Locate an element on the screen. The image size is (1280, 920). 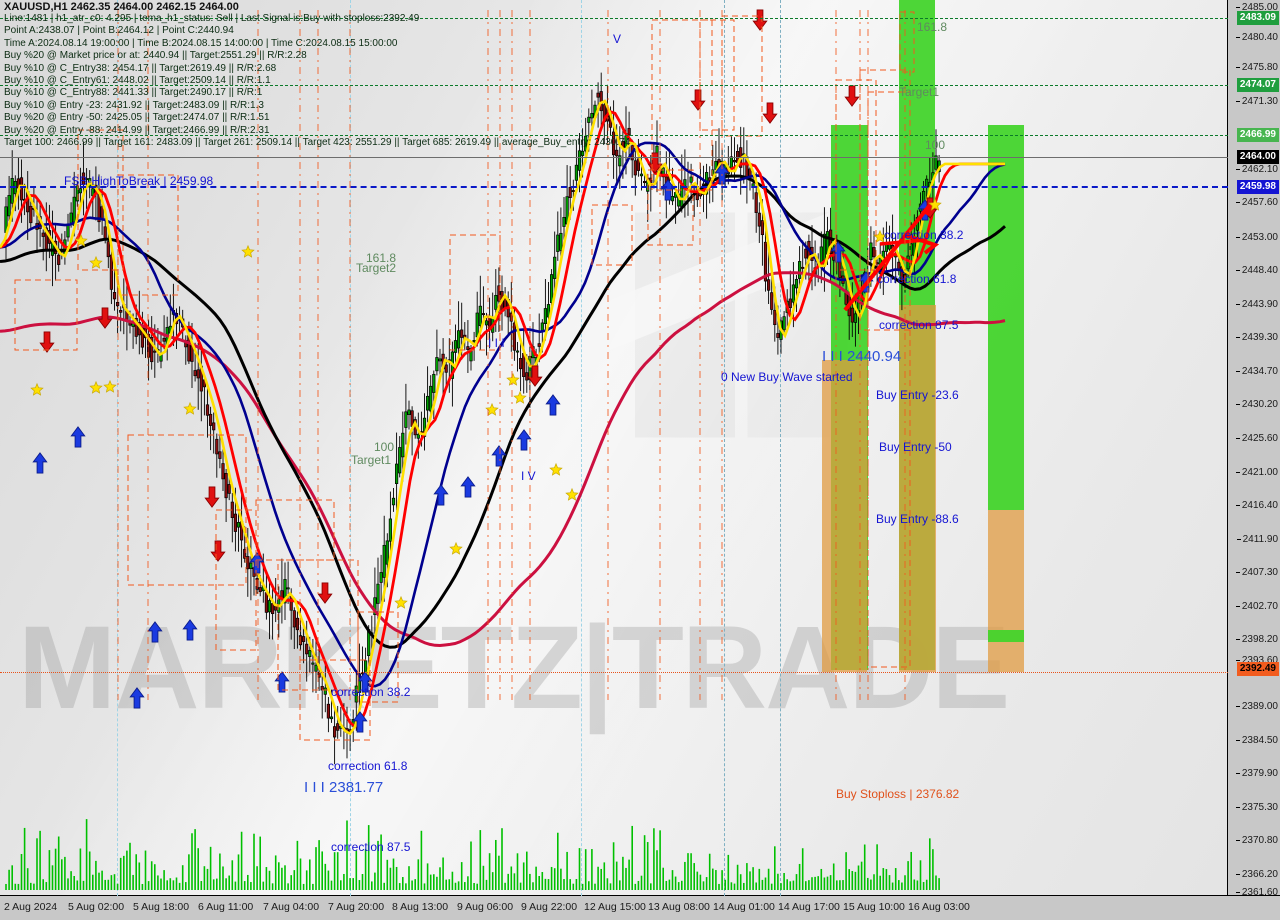
last-price-label: 2464.00 is located at coordinates (1257, 157).